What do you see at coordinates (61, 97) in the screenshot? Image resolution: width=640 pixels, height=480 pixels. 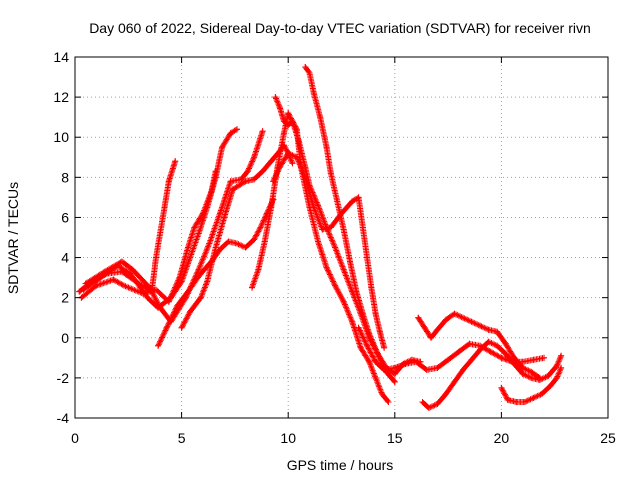 I see `y-tick-label: 12` at bounding box center [61, 97].